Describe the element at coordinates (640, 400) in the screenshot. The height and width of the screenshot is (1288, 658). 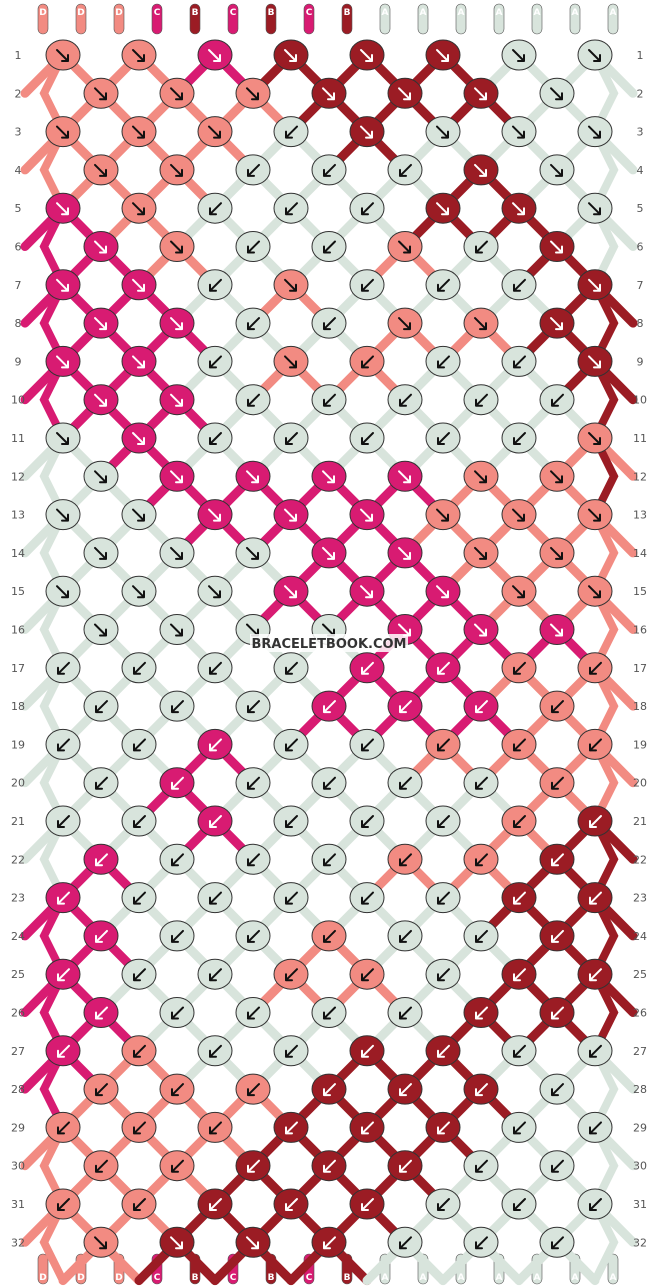
I see `row-number-right: 10` at that location.